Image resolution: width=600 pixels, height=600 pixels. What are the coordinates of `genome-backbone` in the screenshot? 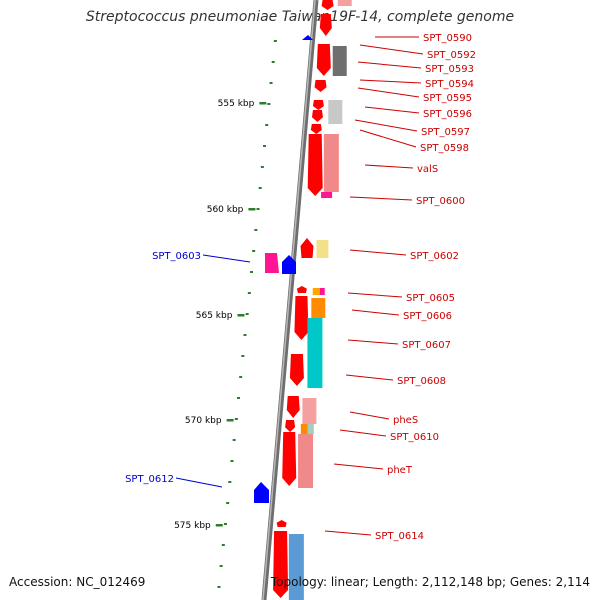 It's located at (290, 300).